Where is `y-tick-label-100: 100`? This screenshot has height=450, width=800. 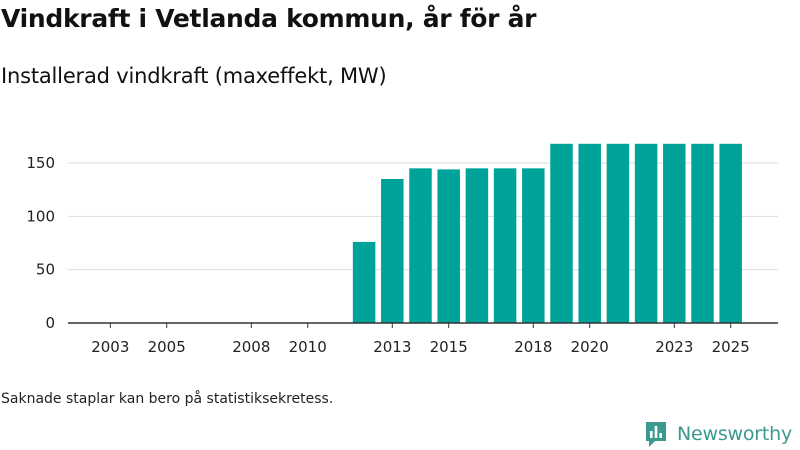 y-tick-label-100: 100 is located at coordinates (40, 216).